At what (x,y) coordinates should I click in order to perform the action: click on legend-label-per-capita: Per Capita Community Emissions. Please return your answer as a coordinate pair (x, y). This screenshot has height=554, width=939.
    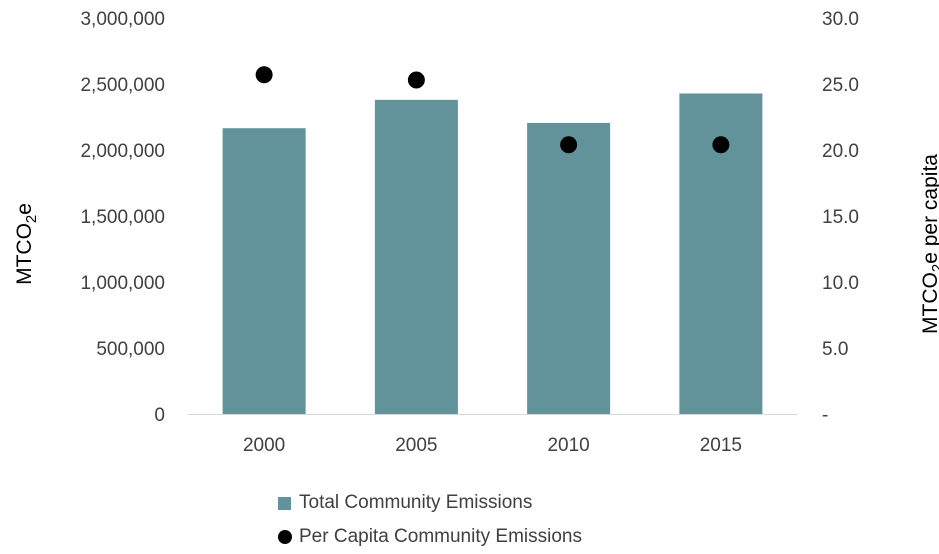
    Looking at the image, I should click on (440, 536).